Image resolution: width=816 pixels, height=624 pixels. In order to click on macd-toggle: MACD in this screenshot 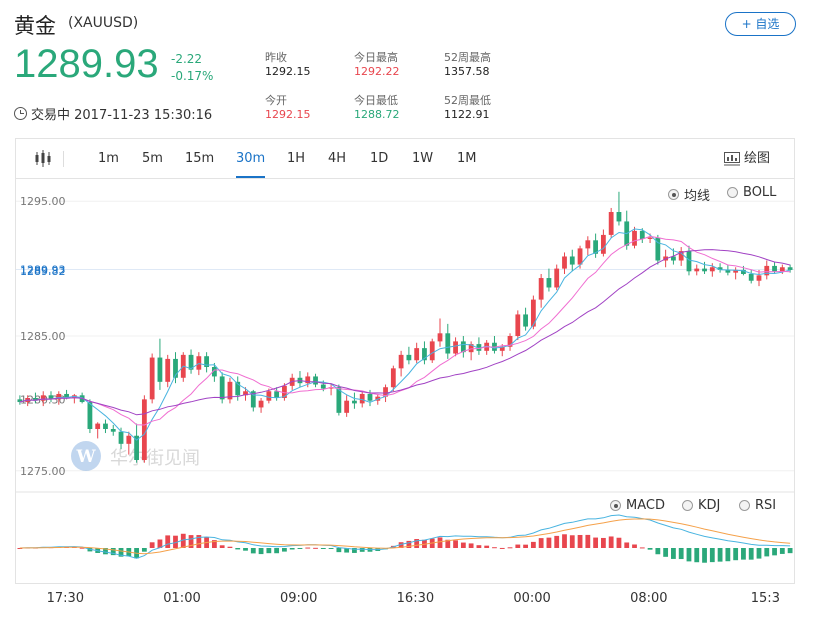, I will do `click(637, 505)`.